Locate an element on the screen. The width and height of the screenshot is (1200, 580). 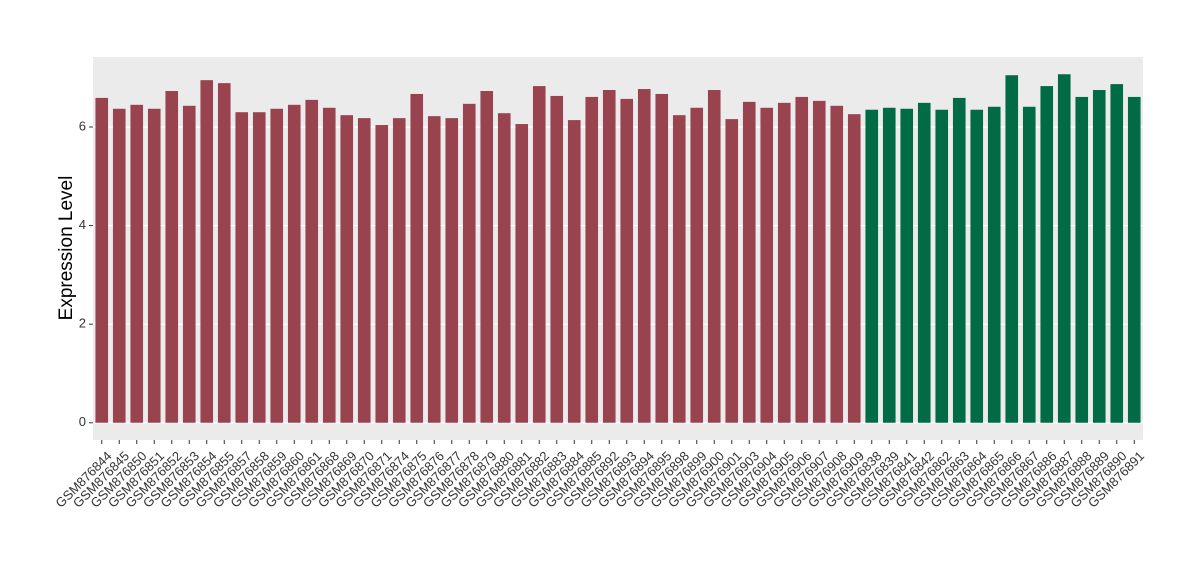
y-tick-label: 6 is located at coordinates (82, 125).